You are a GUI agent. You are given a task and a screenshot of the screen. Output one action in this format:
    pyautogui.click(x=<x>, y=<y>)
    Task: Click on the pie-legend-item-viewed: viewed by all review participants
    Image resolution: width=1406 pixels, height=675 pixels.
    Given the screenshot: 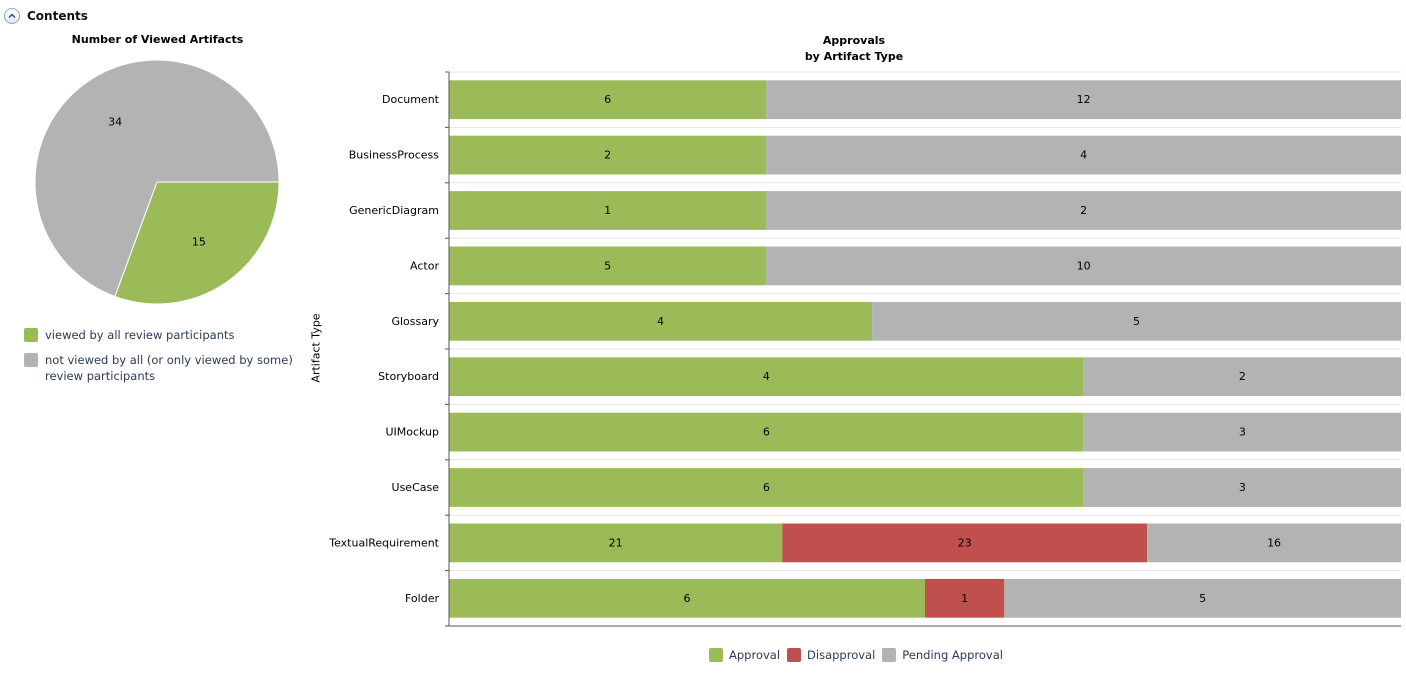 What is the action you would take?
    pyautogui.click(x=166, y=335)
    